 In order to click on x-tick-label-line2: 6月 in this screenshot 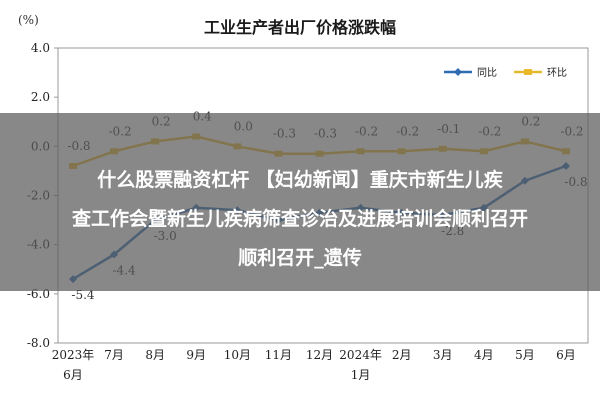, I will do `click(73, 375)`.